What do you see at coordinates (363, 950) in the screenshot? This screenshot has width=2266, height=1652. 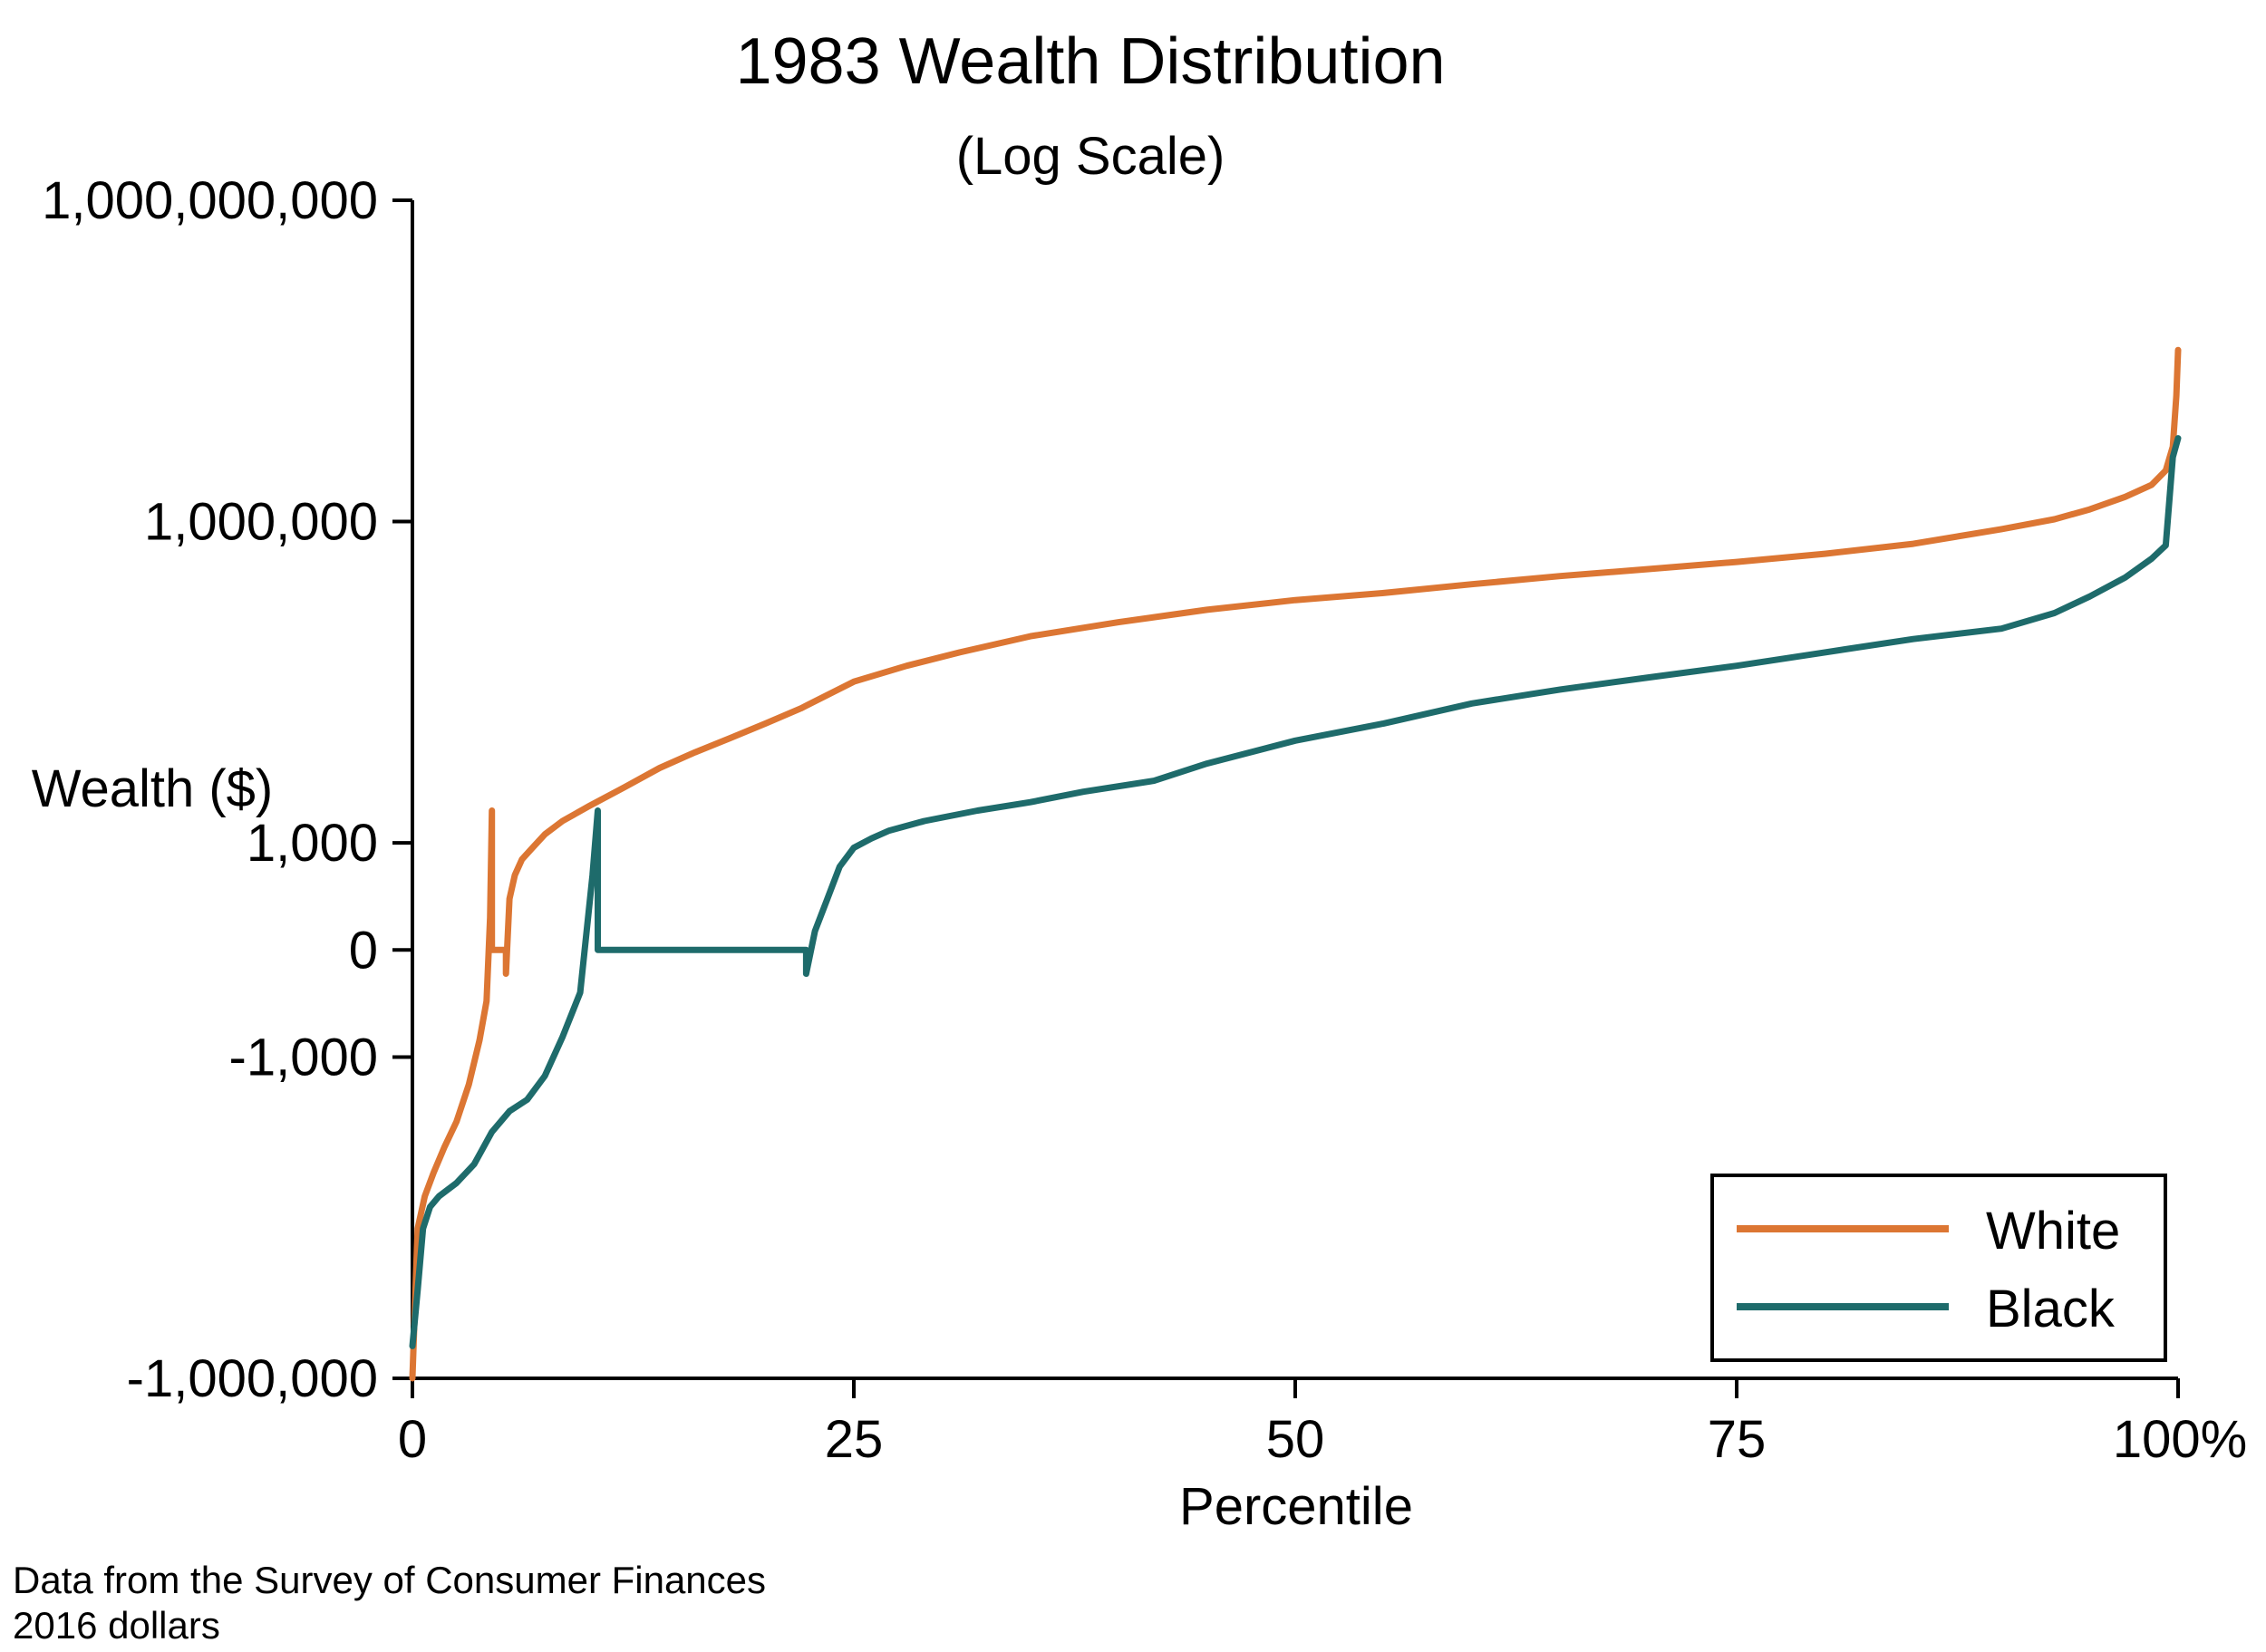 I see `y-tick-label: 0` at bounding box center [363, 950].